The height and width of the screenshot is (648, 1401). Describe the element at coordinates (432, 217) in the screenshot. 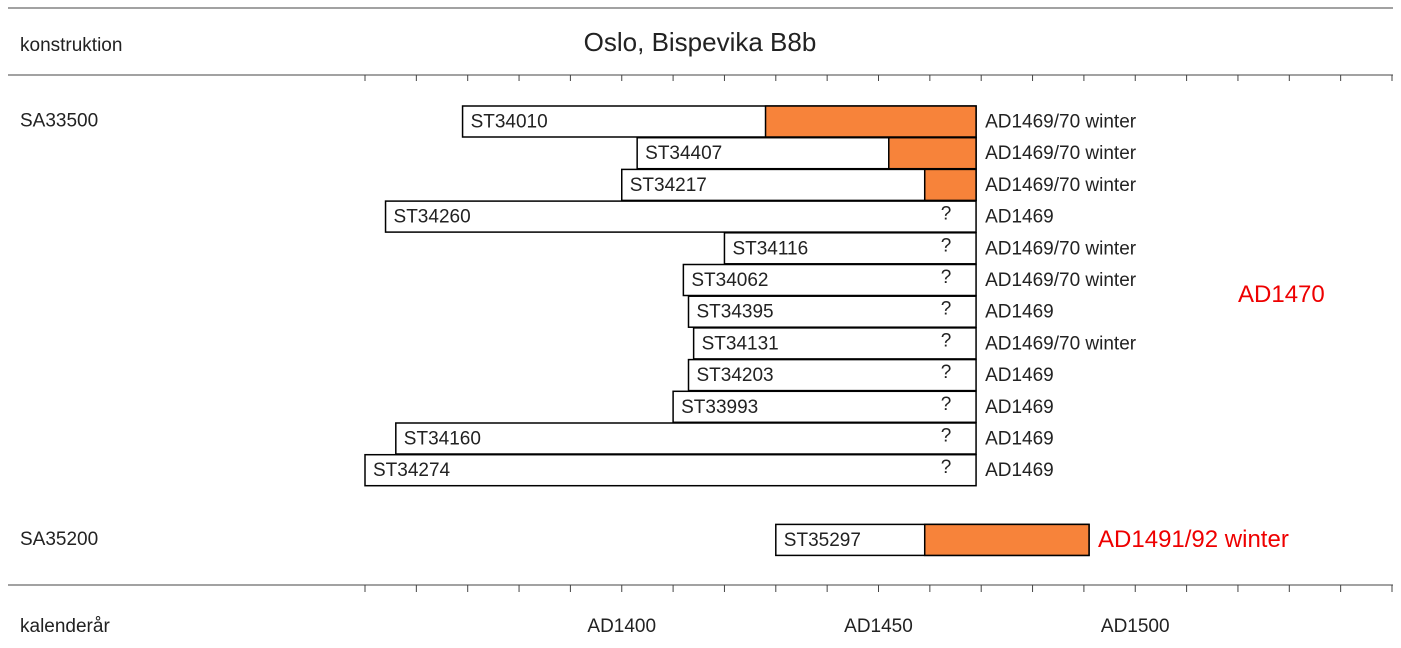

I see `sample-label: ST34260` at that location.